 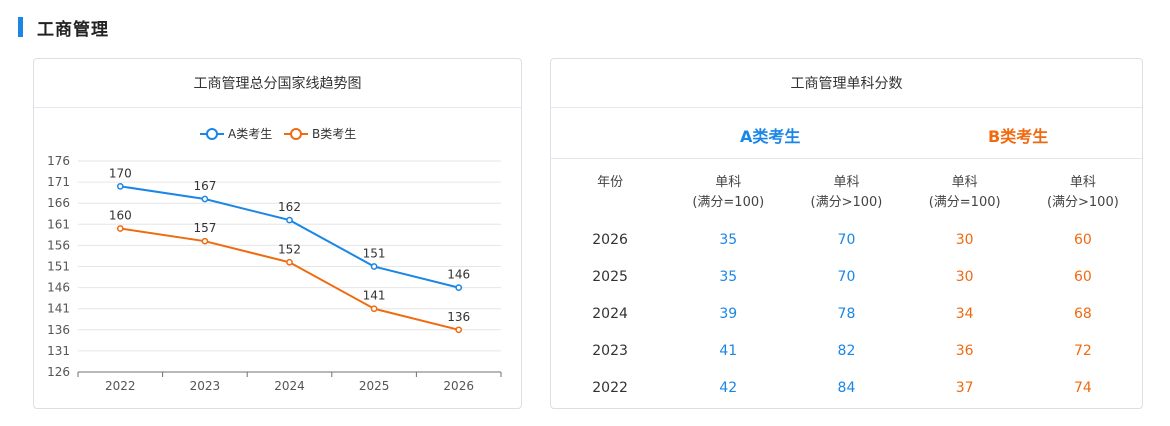 What do you see at coordinates (964, 387) in the screenshot?
I see `cell-b1: 37` at bounding box center [964, 387].